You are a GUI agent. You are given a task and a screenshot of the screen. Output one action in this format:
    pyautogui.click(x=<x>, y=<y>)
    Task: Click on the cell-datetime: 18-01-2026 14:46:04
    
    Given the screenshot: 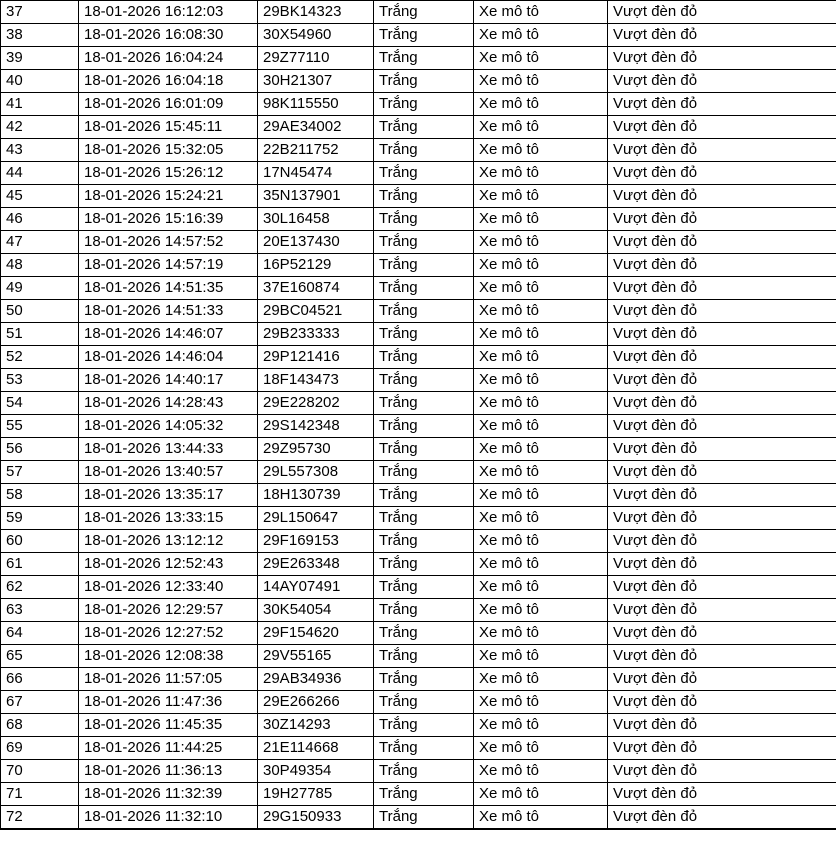 What is the action you would take?
    pyautogui.click(x=168, y=357)
    